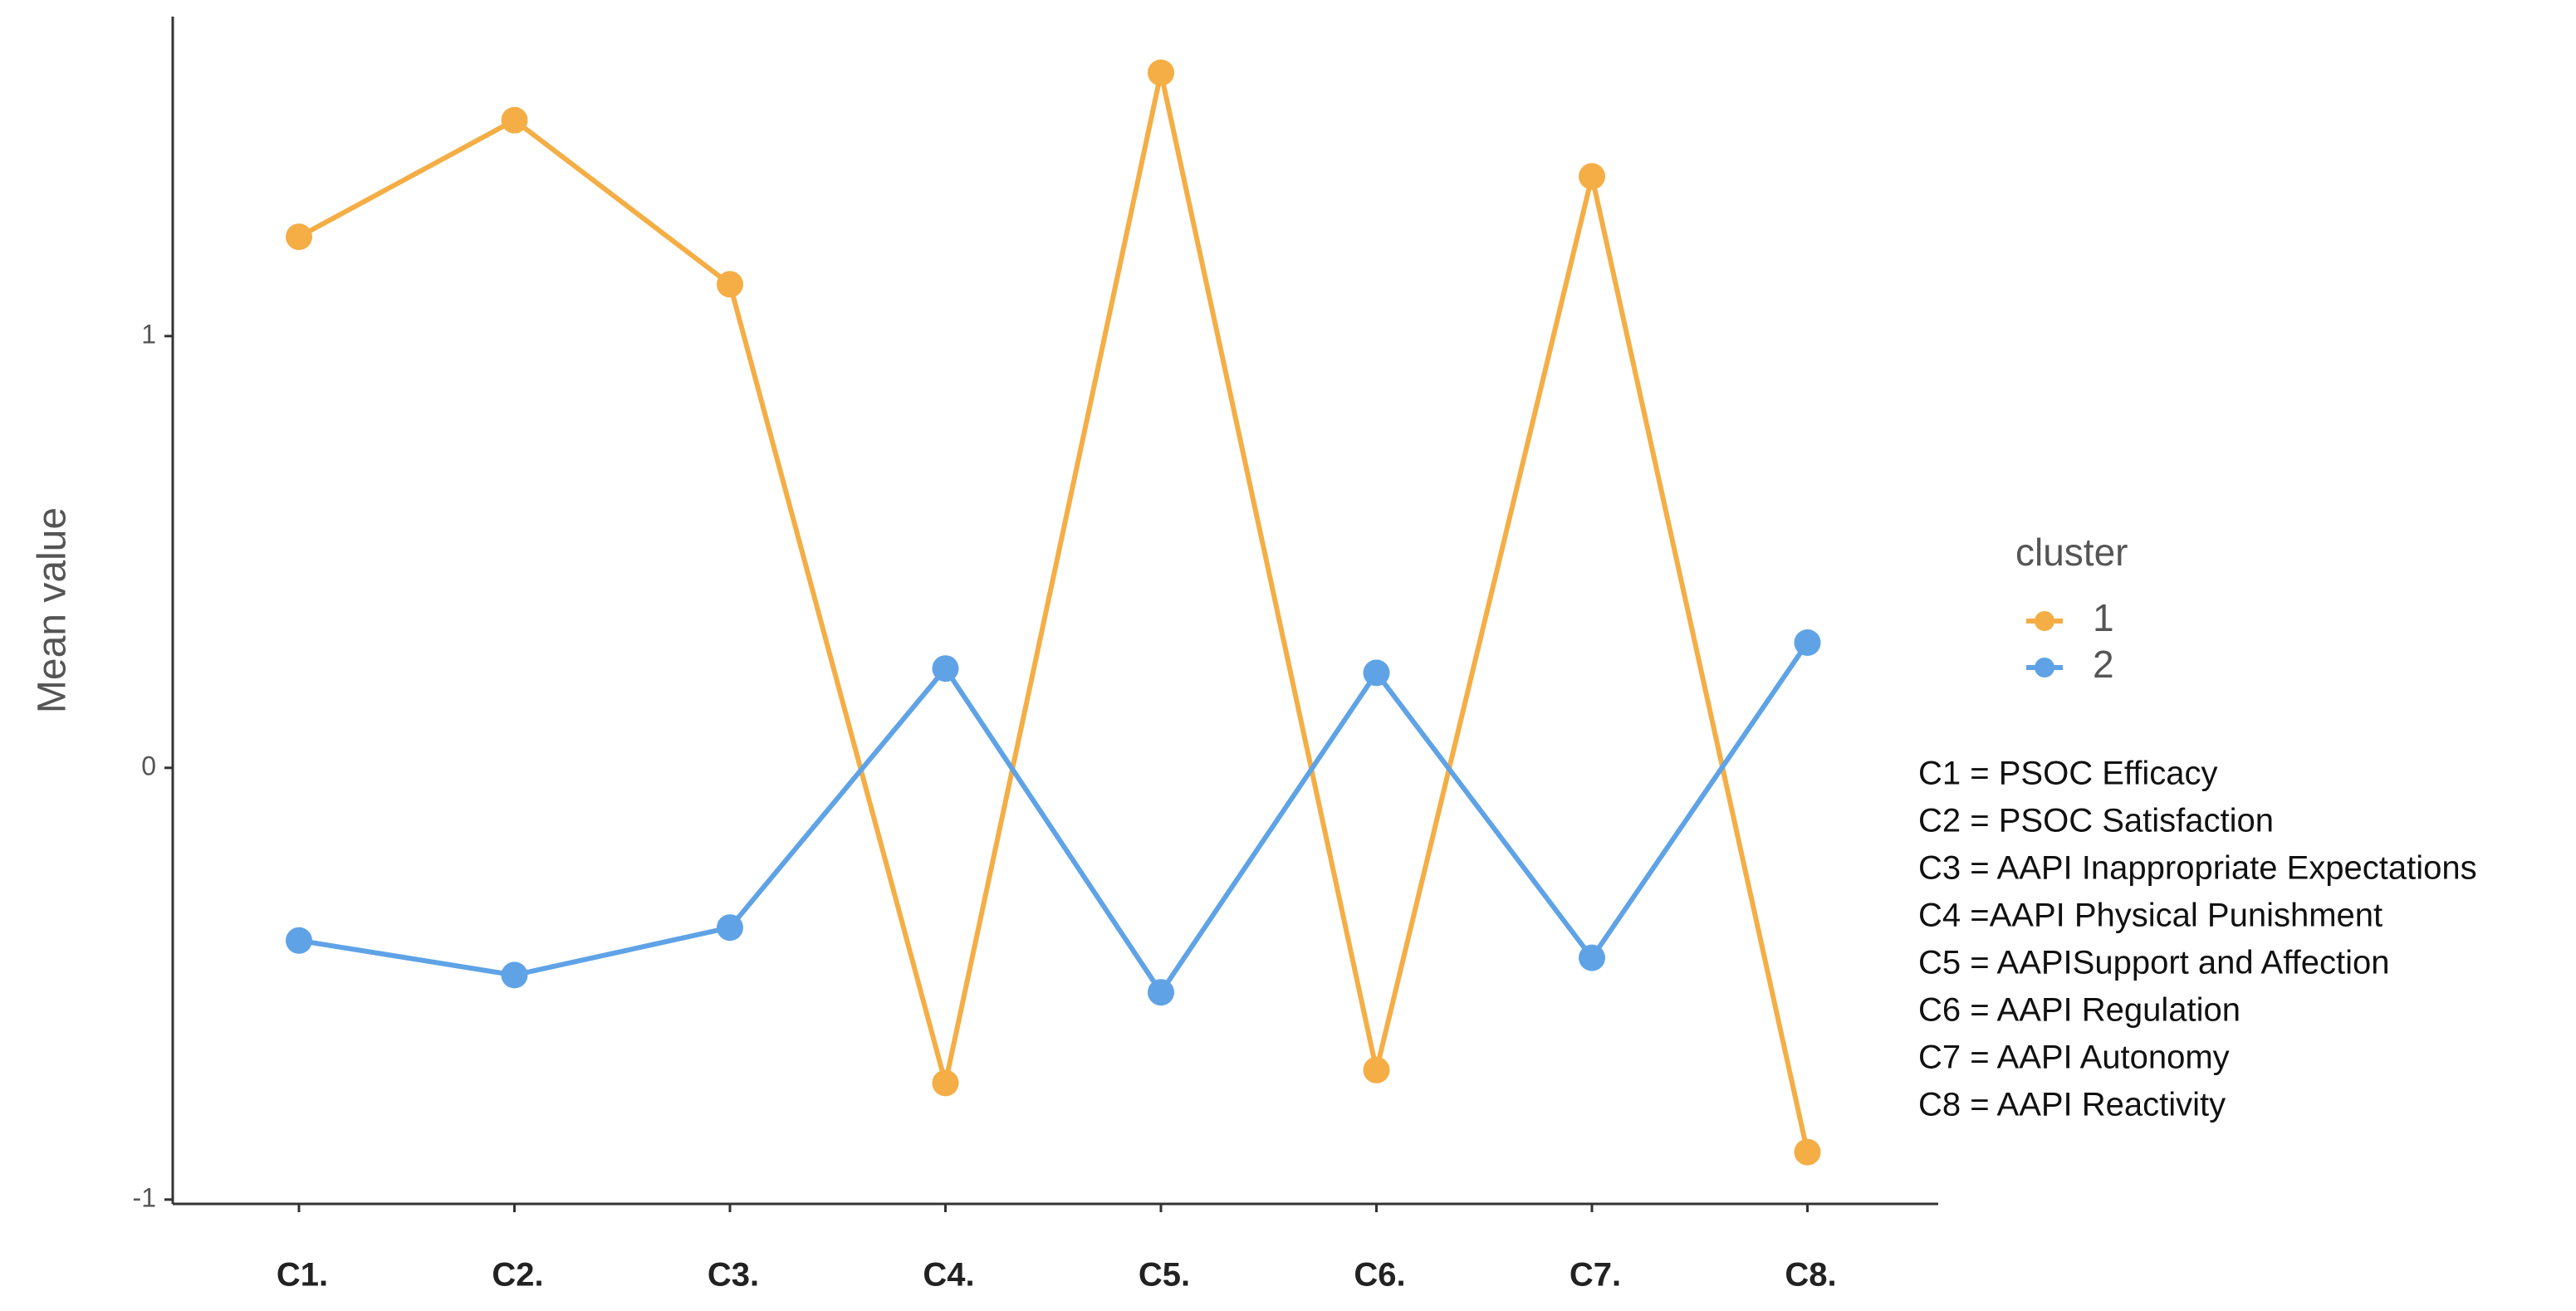 This screenshot has height=1311, width=2576. I want to click on legend-title: cluster, so click(2071, 553).